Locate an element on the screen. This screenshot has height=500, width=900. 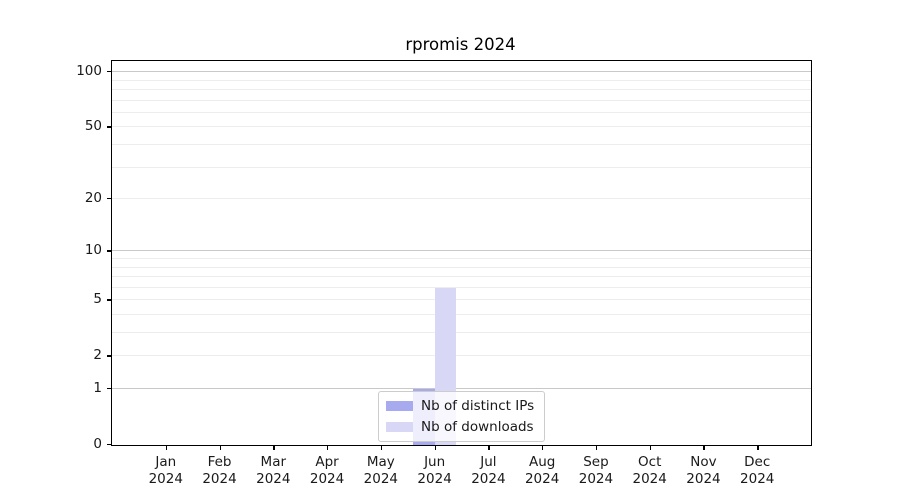
x-tick-label: Aug 2024 is located at coordinates (542, 470).